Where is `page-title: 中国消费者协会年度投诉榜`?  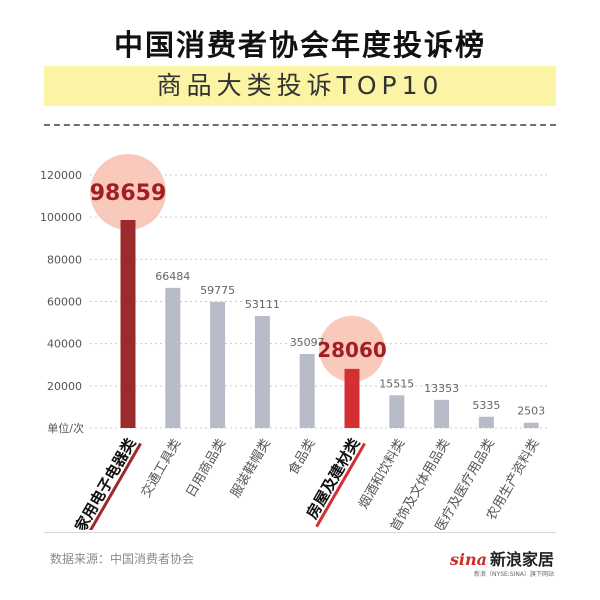 page-title: 中国消费者协会年度投诉榜 is located at coordinates (299, 45).